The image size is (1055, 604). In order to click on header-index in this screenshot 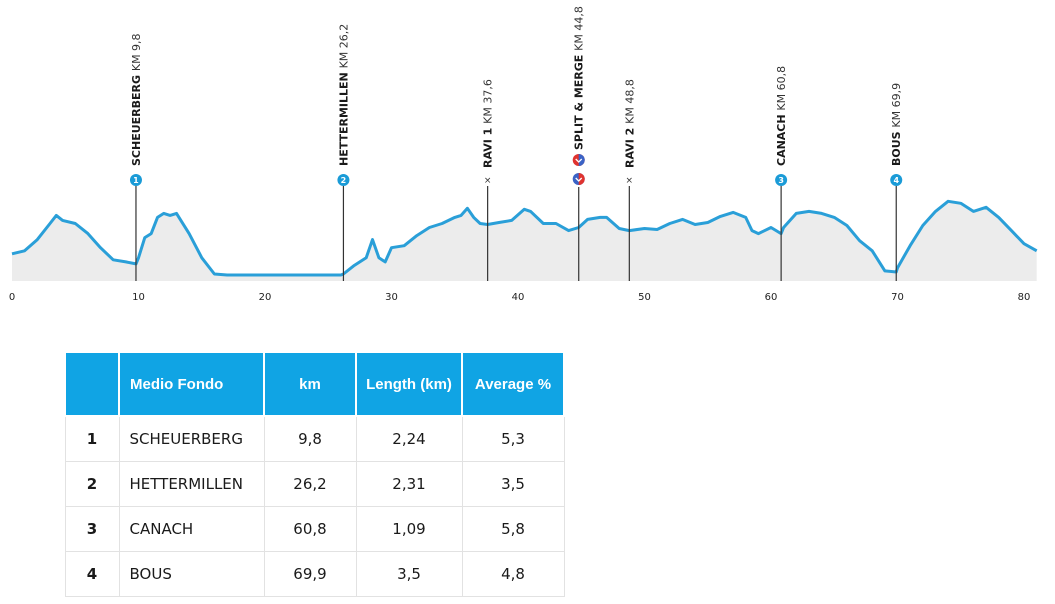, I will do `click(92, 384)`.